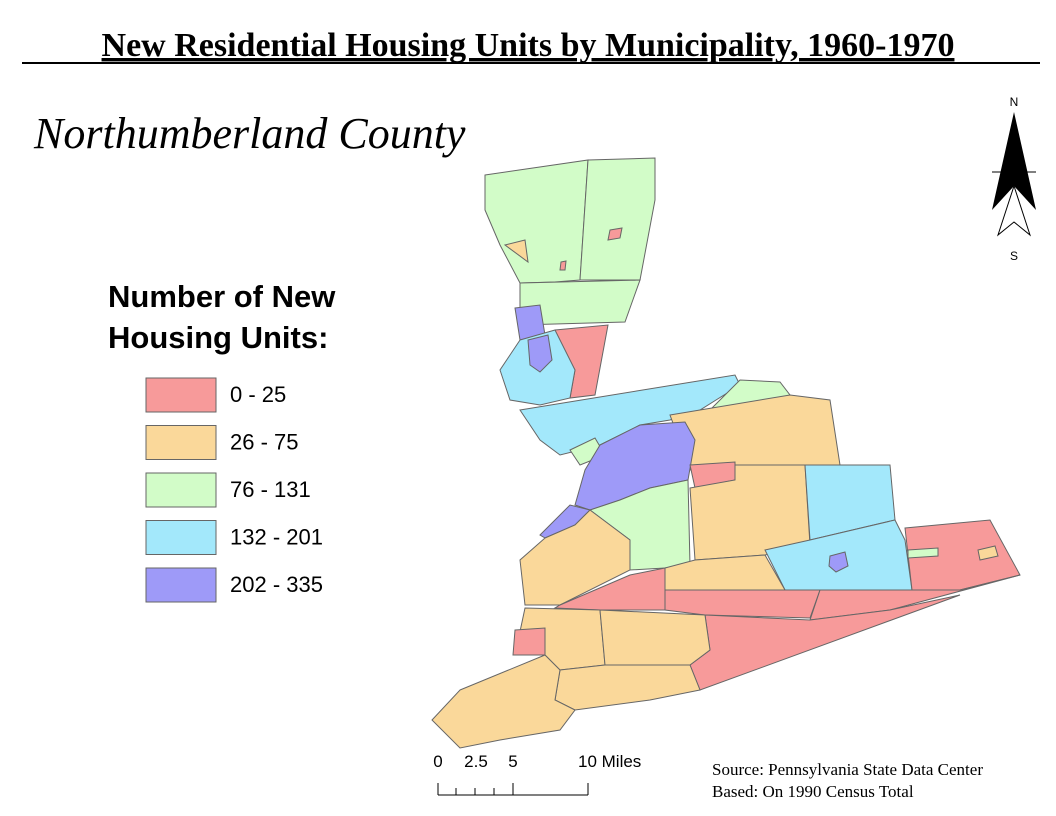 This screenshot has height=816, width=1056. Describe the element at coordinates (537, 774) in the screenshot. I see `scale-bar: 0 2.5 5 10 Miles` at that location.